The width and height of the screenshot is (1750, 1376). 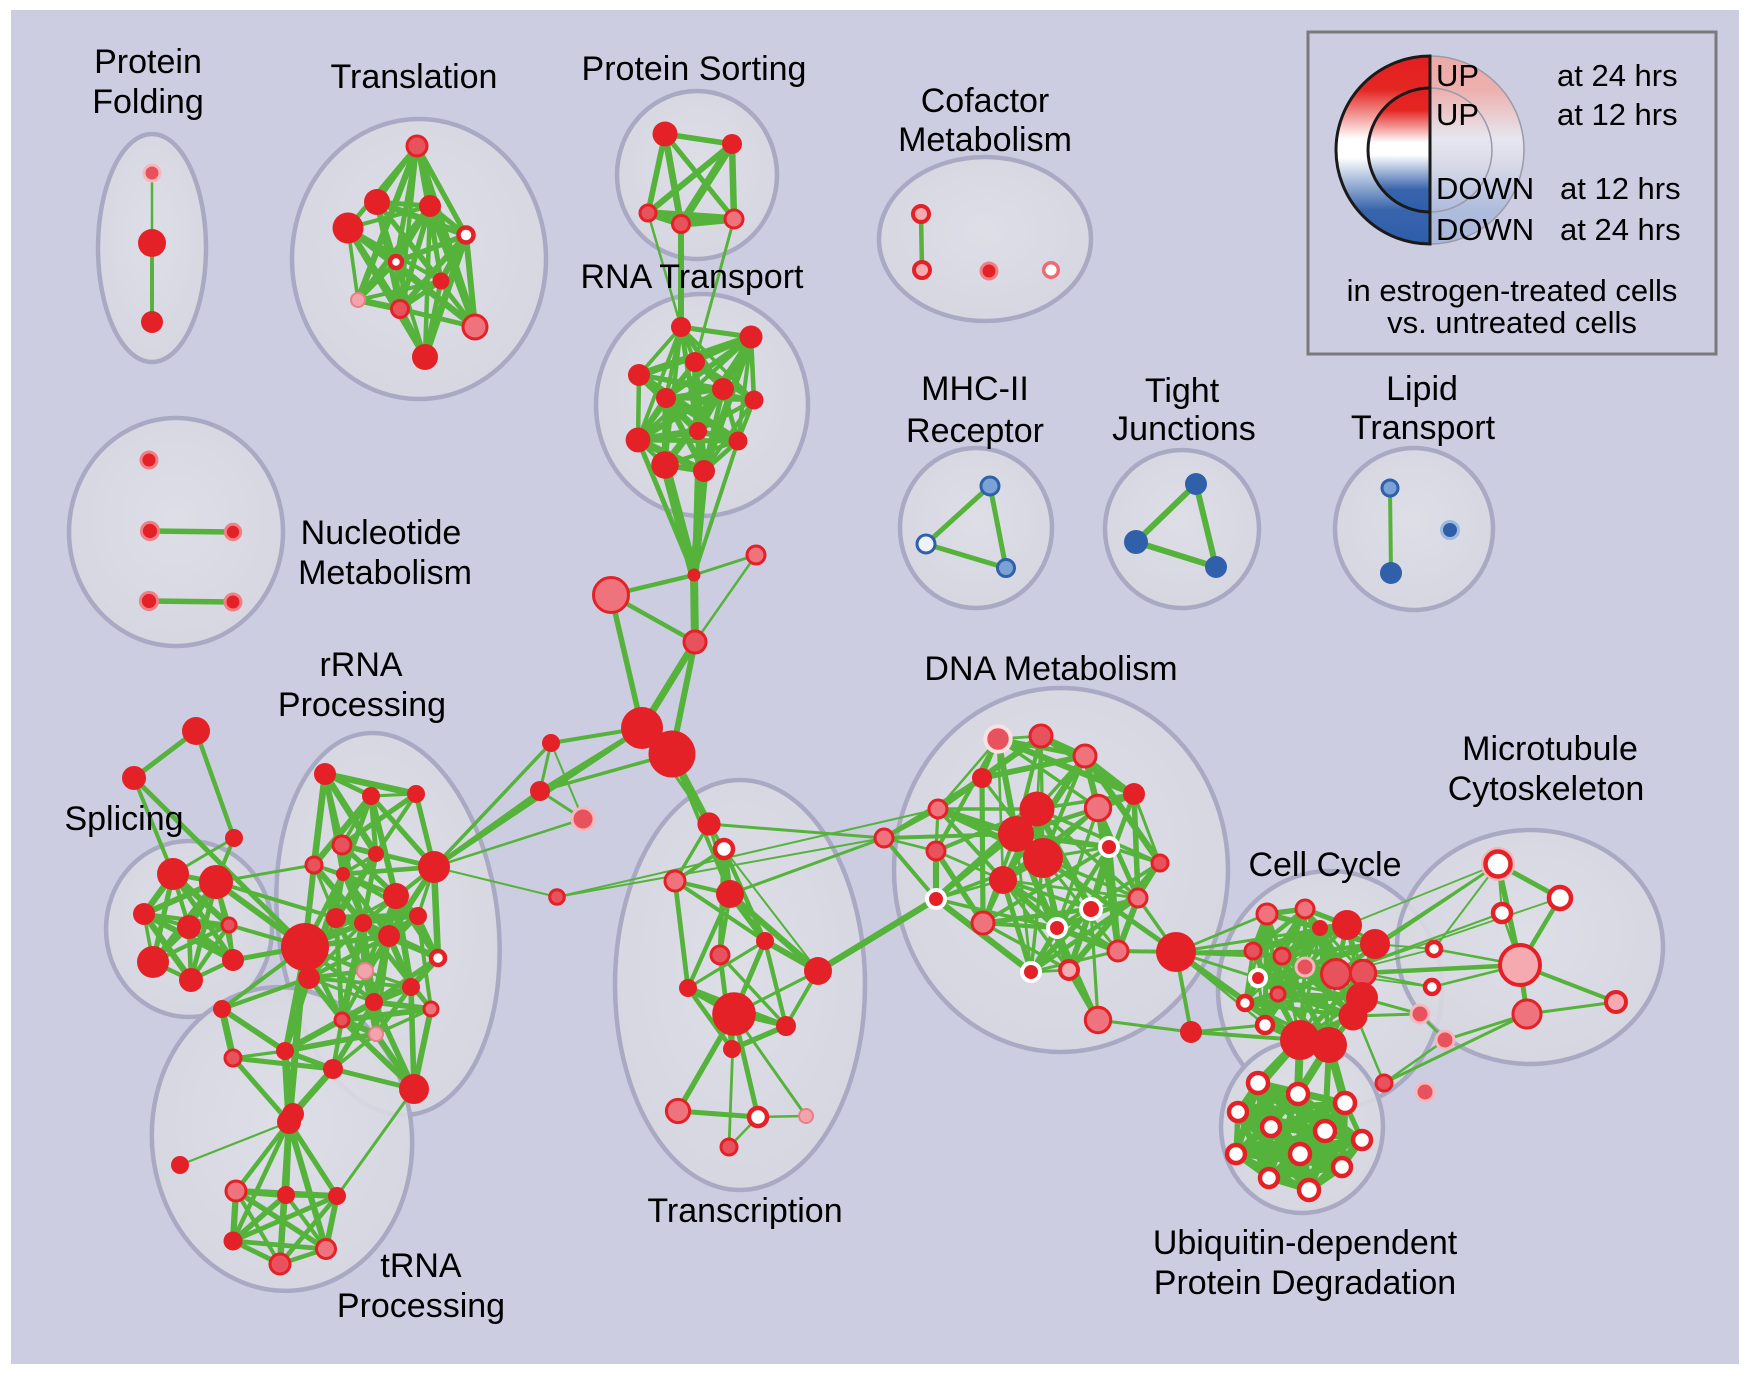 What do you see at coordinates (975, 389) in the screenshot?
I see `svg-text: MHC-II` at bounding box center [975, 389].